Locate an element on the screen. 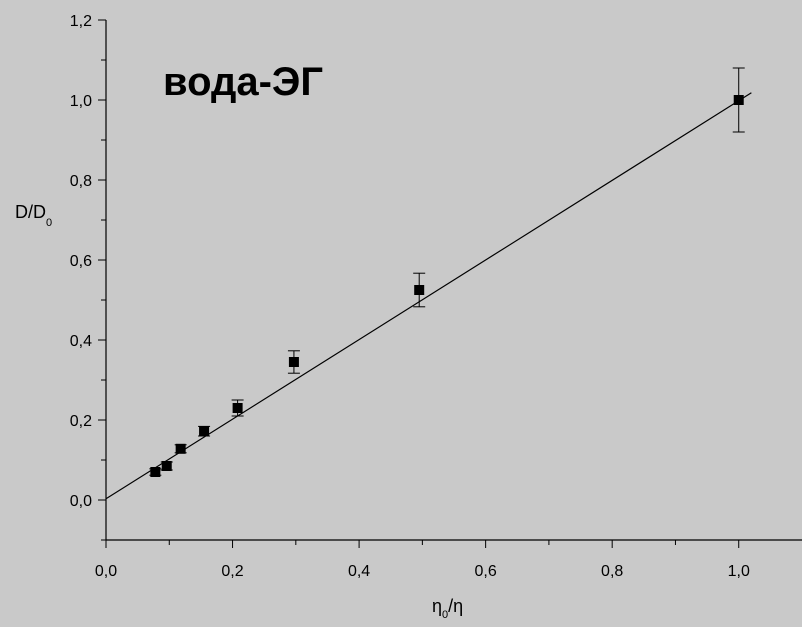  x-axis-label-sub: 0 is located at coordinates (445, 615).